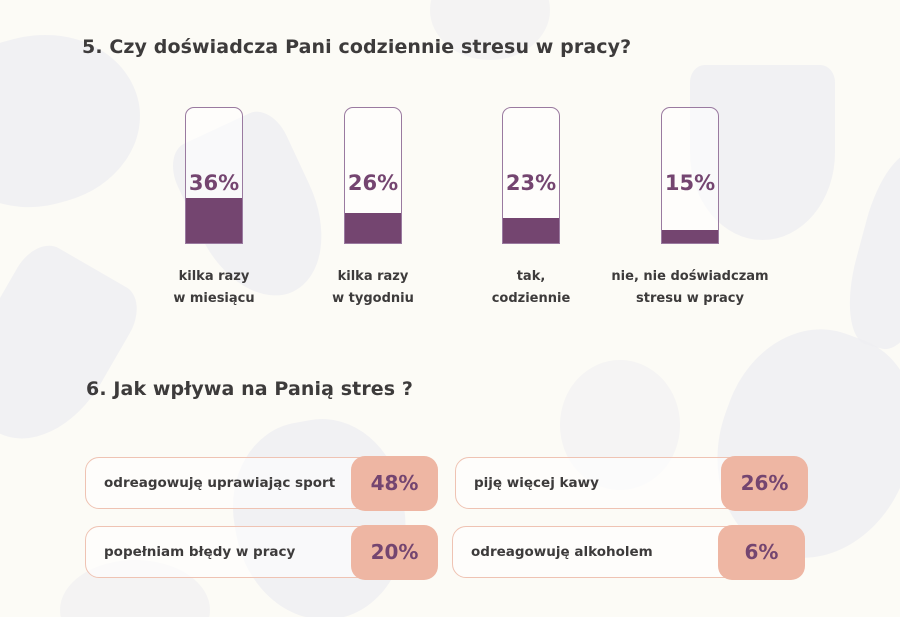 The width and height of the screenshot is (900, 617). What do you see at coordinates (761, 552) in the screenshot?
I see `answer-percentage: 6%` at bounding box center [761, 552].